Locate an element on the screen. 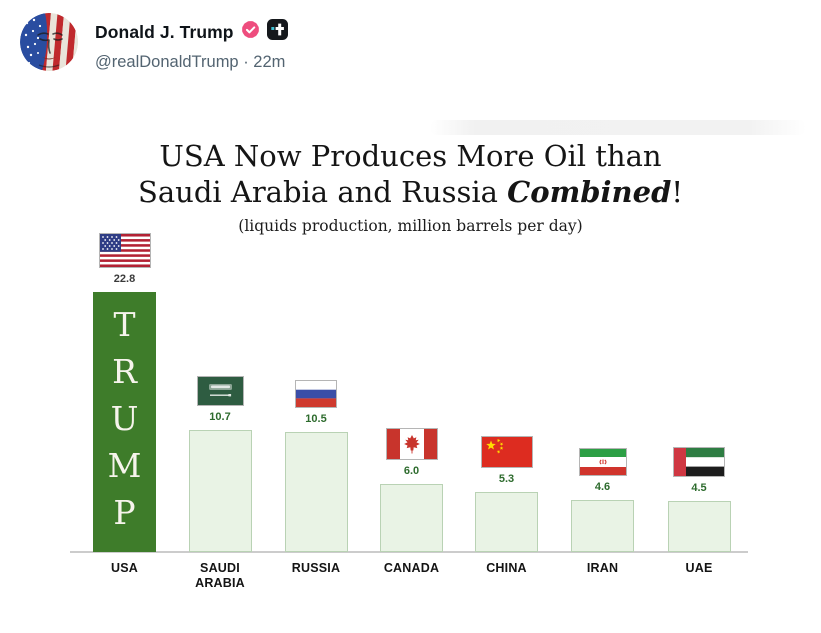  bar-column-russia: 10.5 RUSSIA is located at coordinates (316, 478).